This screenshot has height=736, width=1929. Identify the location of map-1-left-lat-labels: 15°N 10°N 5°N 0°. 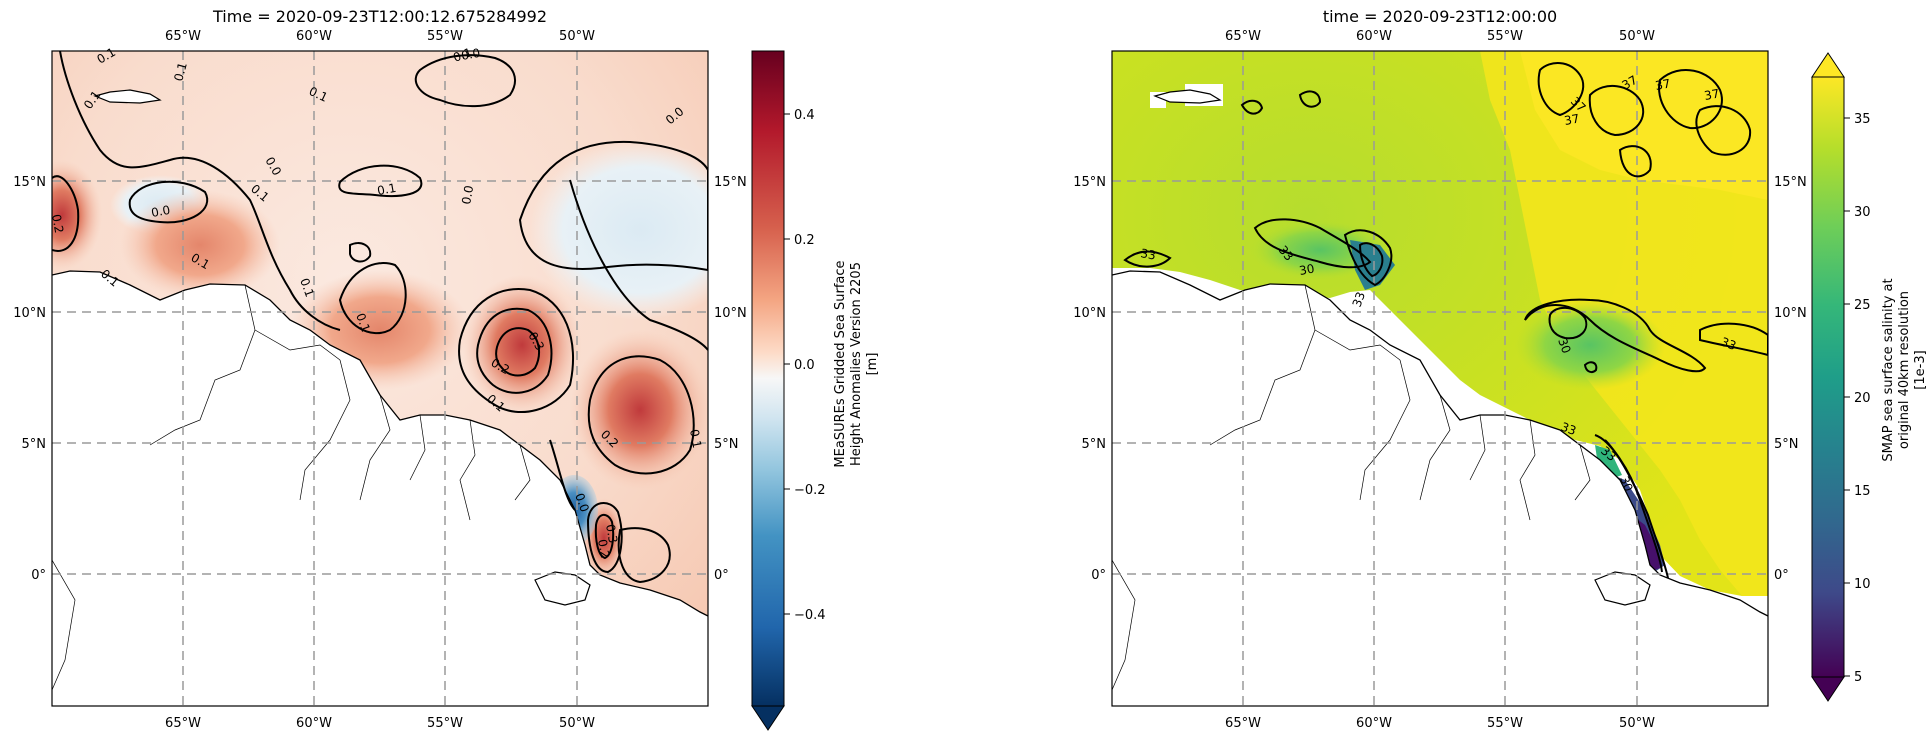
(29, 379).